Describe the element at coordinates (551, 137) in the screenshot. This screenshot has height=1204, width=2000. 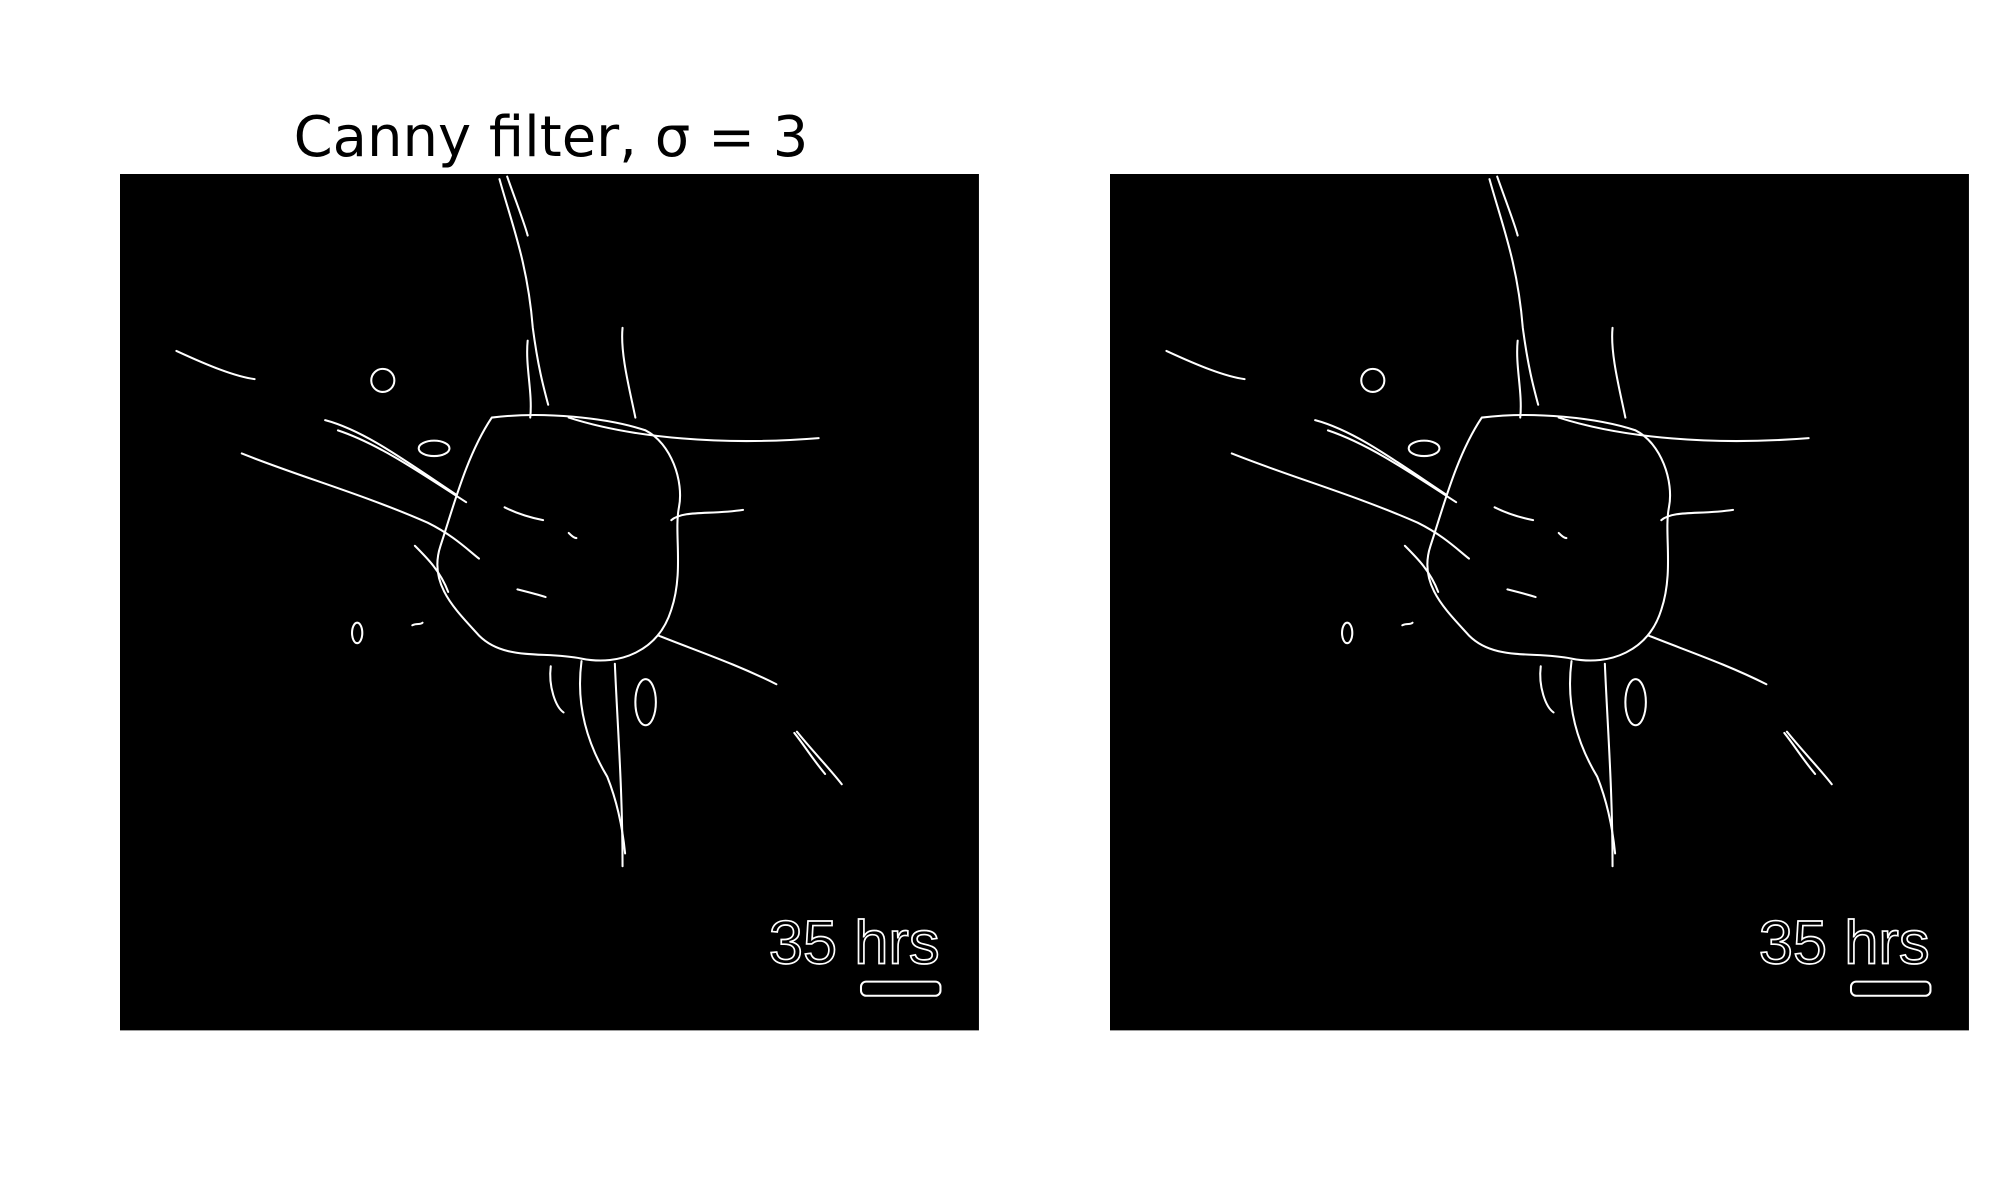
I see `chart-title: Canny filter, σ = 3` at that location.